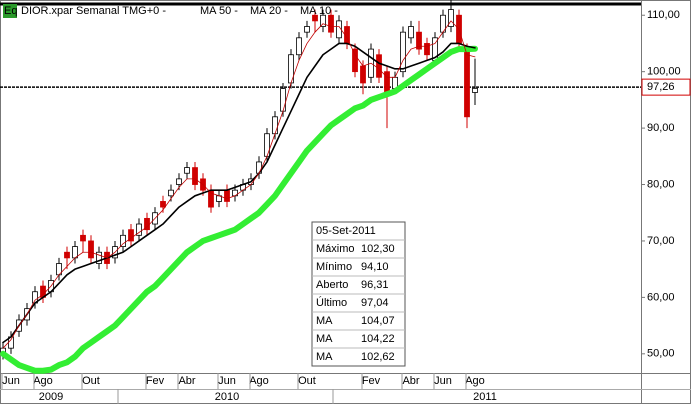 The height and width of the screenshot is (404, 691). What do you see at coordinates (346, 231) in the screenshot?
I see `info-date: 05-Set-2011` at bounding box center [346, 231].